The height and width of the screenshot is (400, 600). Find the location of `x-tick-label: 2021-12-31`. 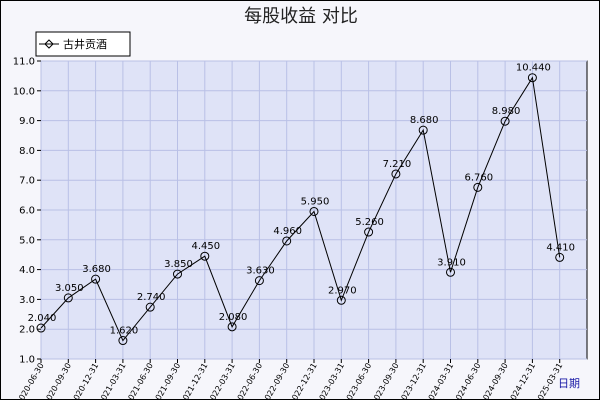

x-tick-label: 2021-12-31 is located at coordinates (193, 381).